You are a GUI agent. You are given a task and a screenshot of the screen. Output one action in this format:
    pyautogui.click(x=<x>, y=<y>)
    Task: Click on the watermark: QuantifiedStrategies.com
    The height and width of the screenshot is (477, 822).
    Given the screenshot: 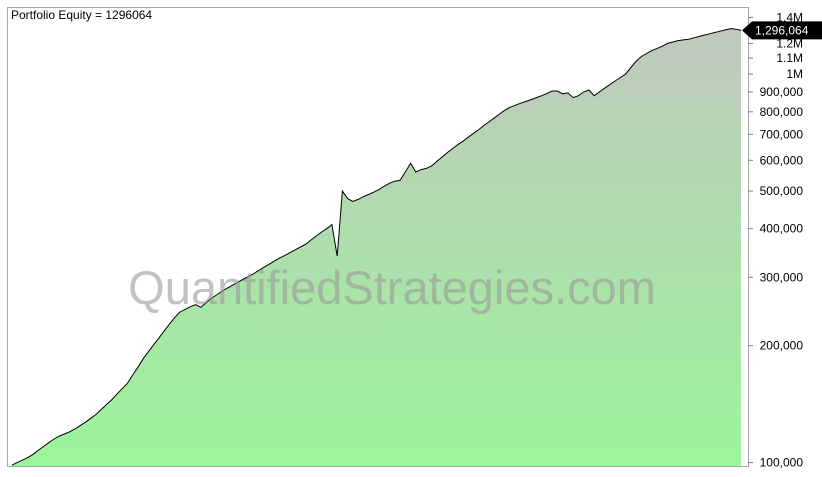 What is the action you would take?
    pyautogui.click(x=392, y=287)
    